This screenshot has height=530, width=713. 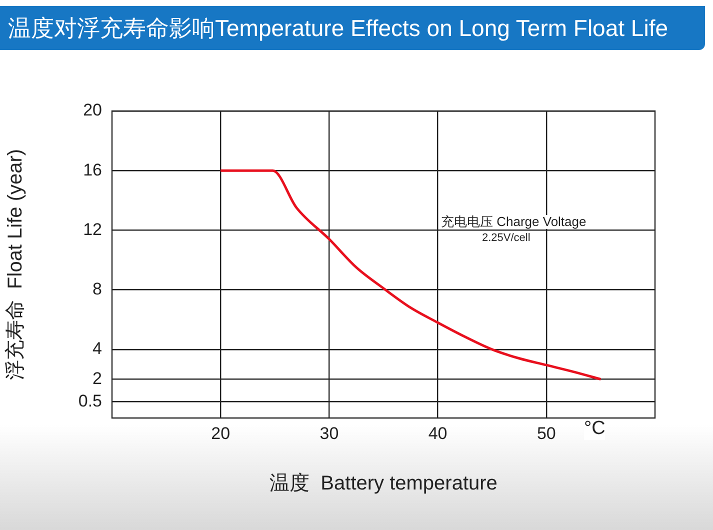 I want to click on x-tick-label: 20, so click(x=220, y=433).